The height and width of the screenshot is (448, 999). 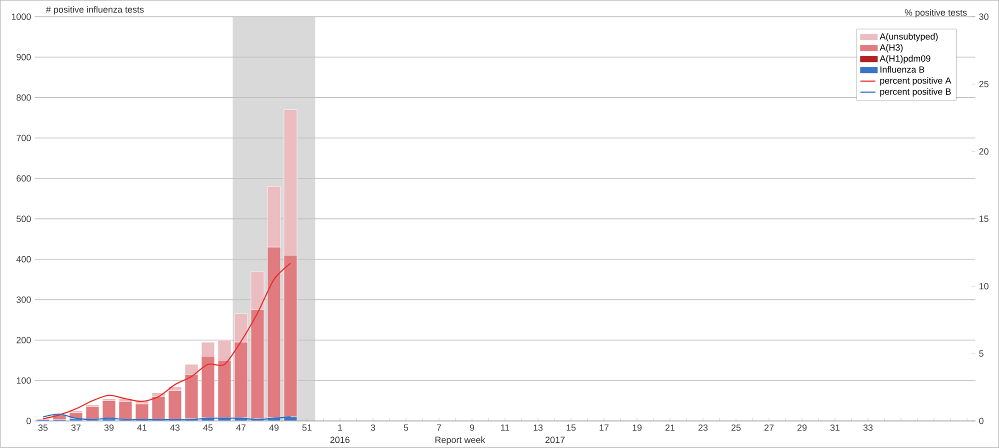 What do you see at coordinates (23, 138) in the screenshot?
I see `y-tick-label: 700` at bounding box center [23, 138].